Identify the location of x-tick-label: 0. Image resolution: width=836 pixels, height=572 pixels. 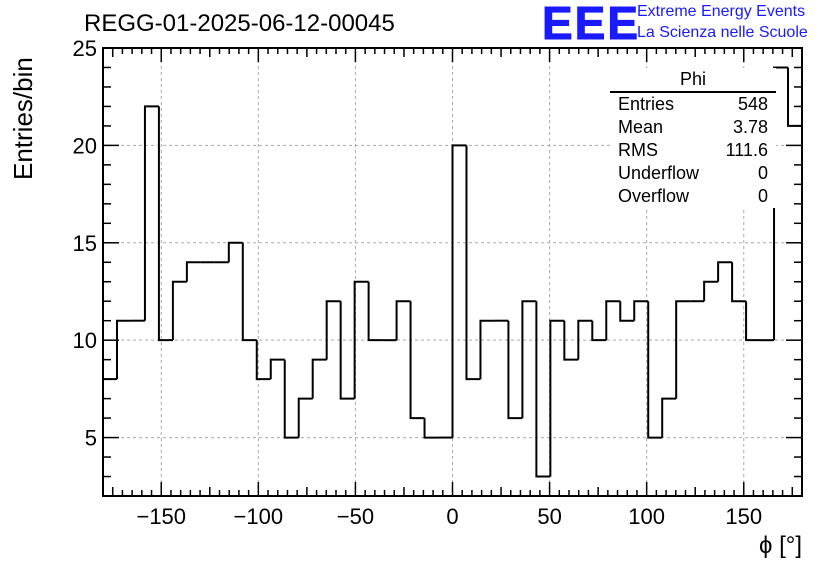
(452, 516).